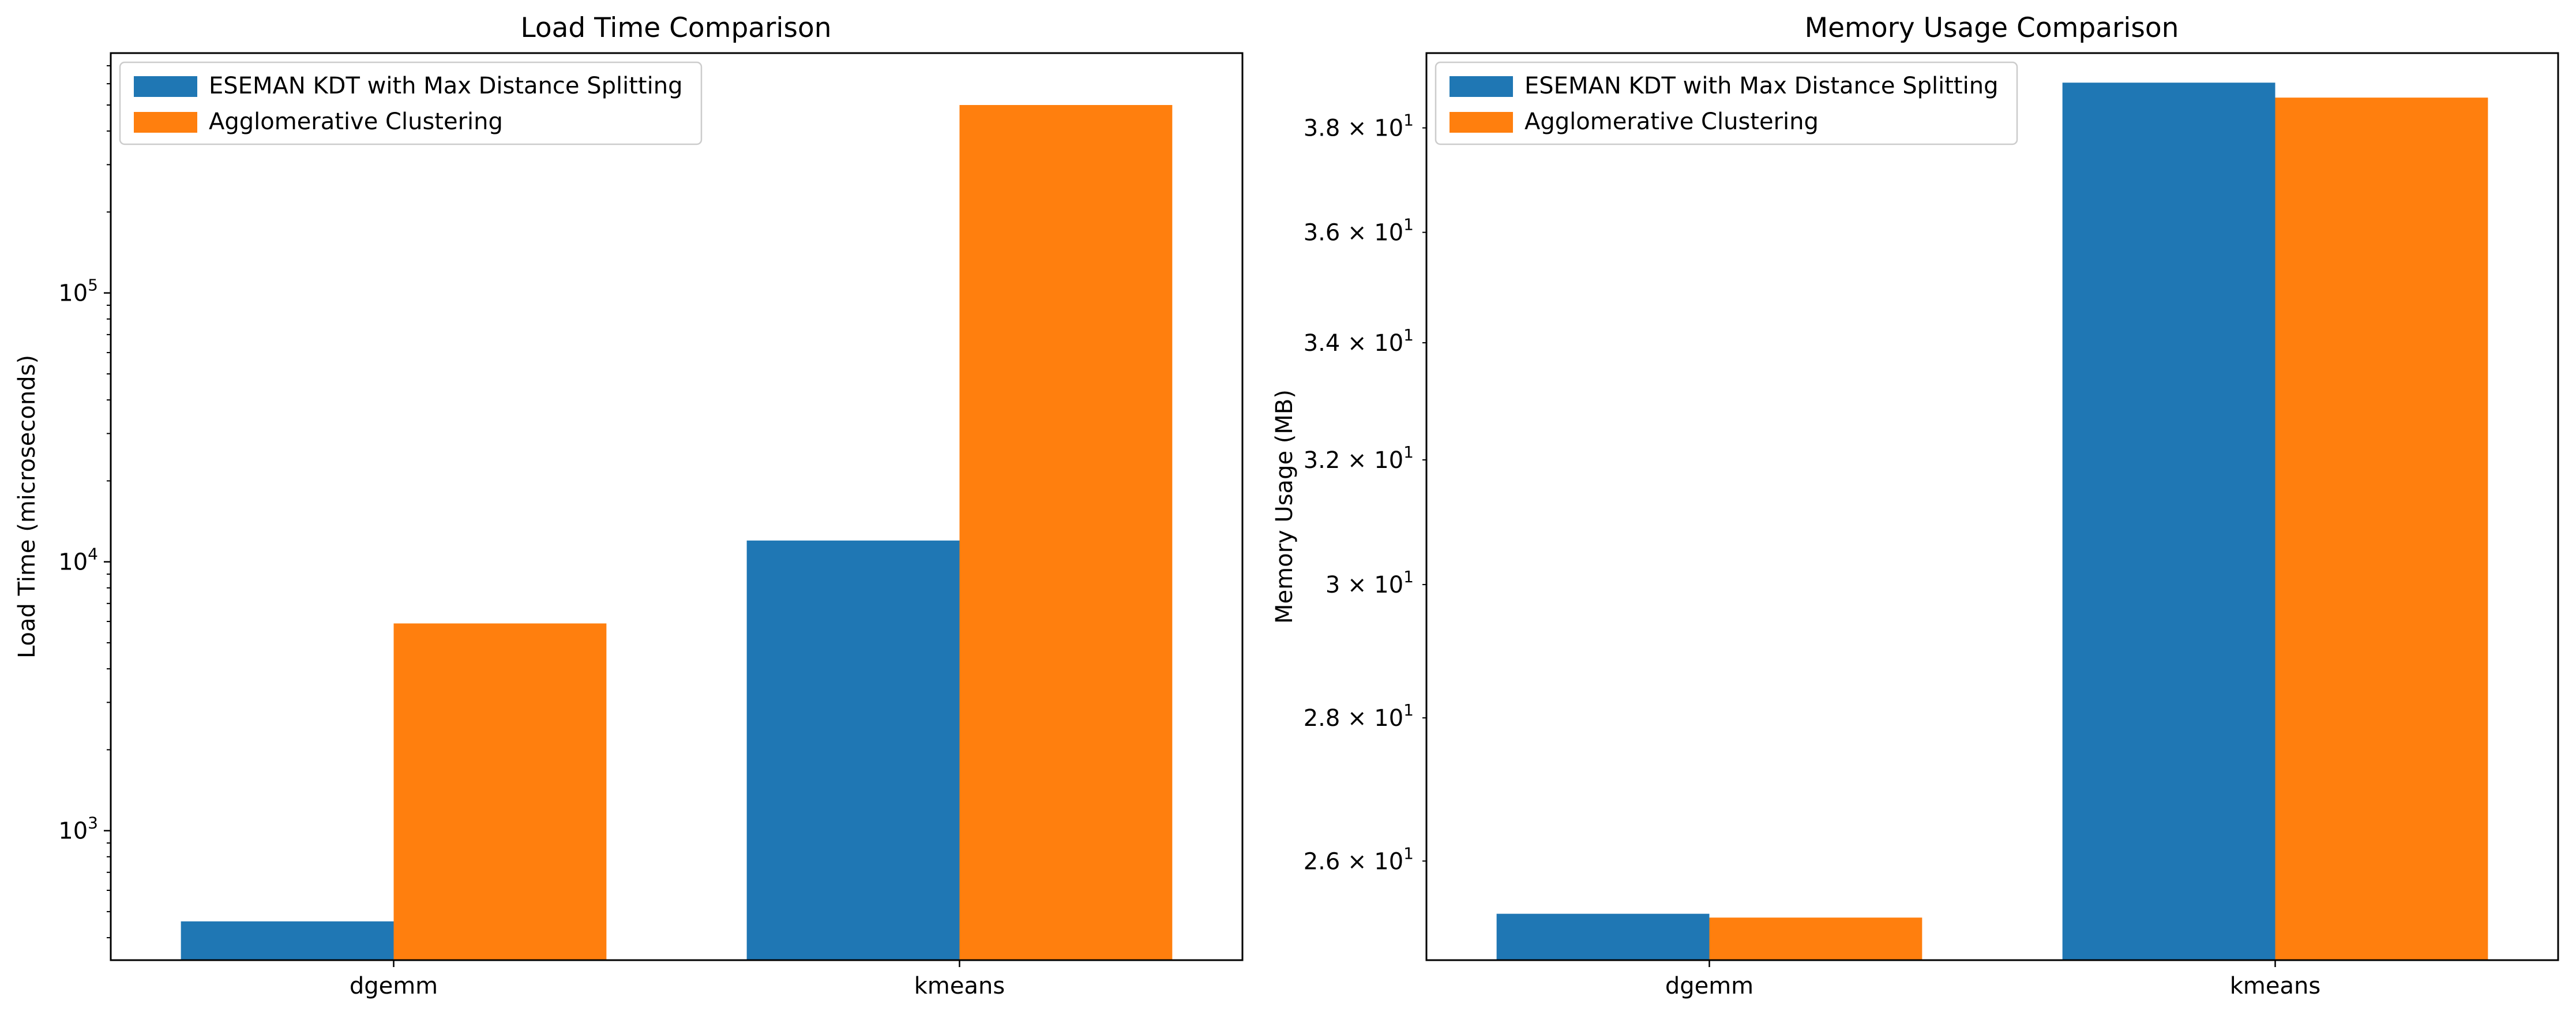  I want to click on memory-usage-legend-swatch-agglomerative, so click(1481, 122).